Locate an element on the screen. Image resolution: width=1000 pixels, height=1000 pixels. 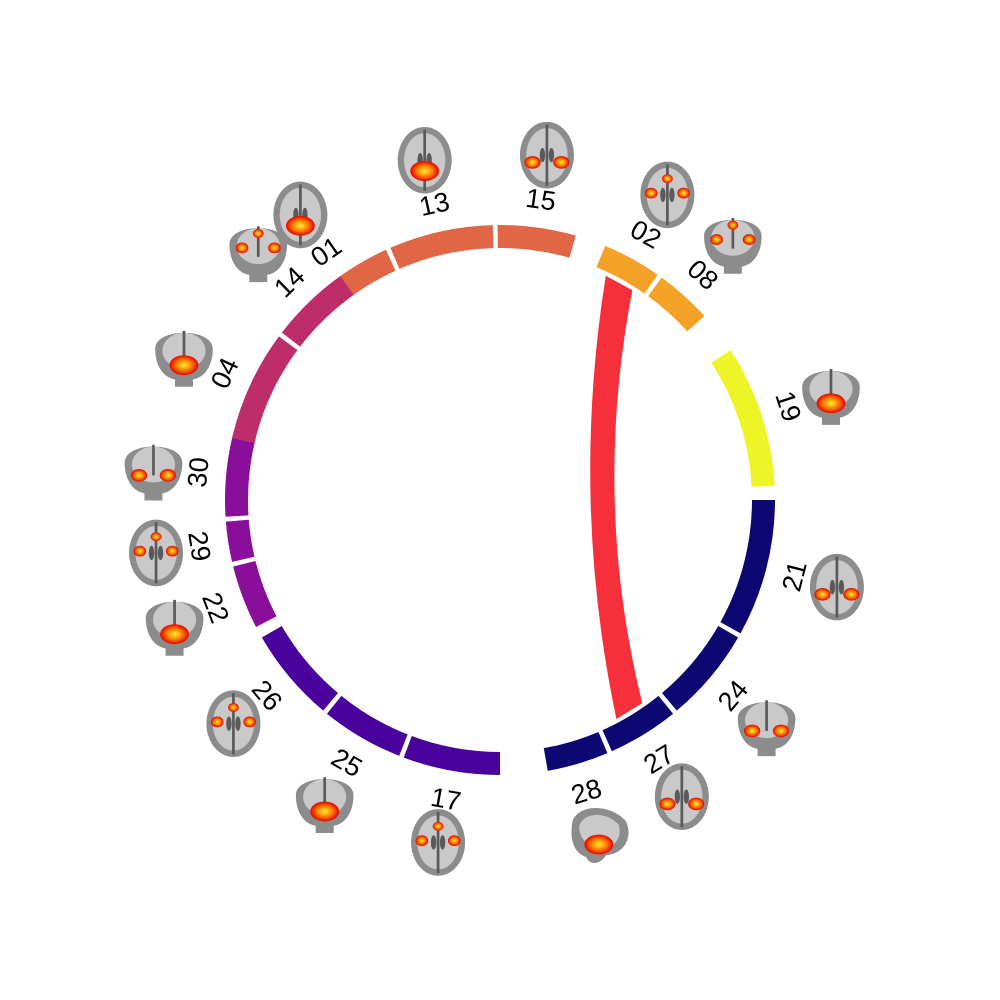
segment-label-30: 30 is located at coordinates (198, 472).